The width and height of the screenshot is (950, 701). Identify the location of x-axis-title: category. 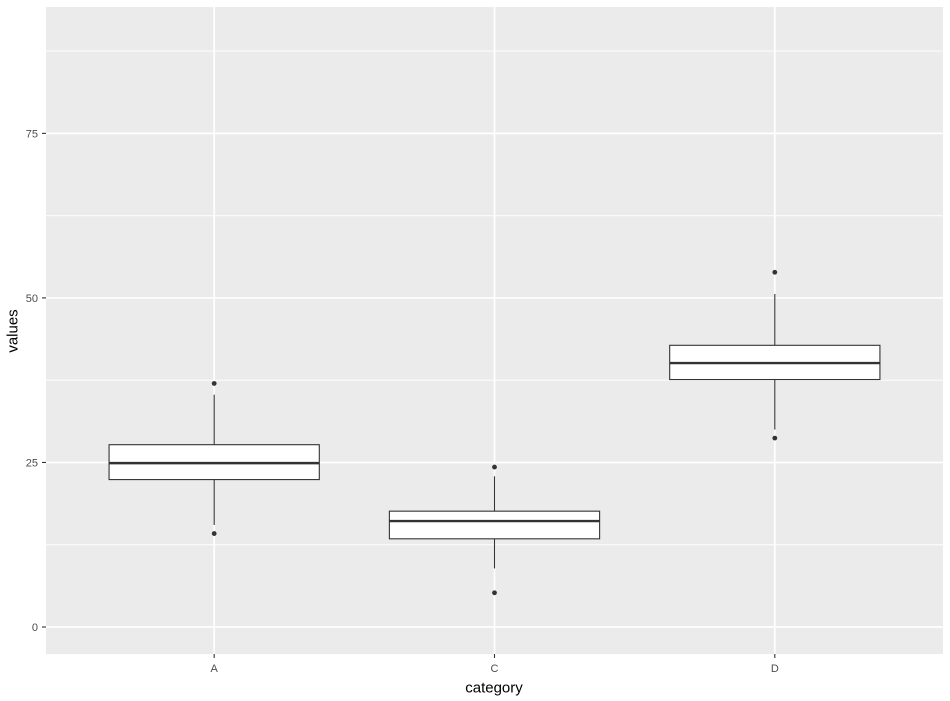
(494, 688).